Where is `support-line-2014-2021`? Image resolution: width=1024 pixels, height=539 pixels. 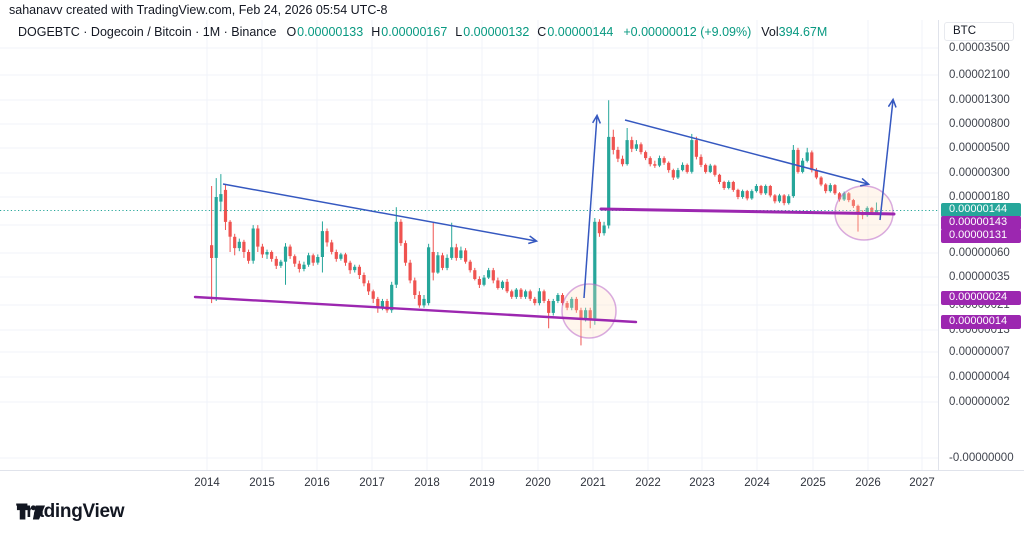
support-line-2014-2021 is located at coordinates (415, 309).